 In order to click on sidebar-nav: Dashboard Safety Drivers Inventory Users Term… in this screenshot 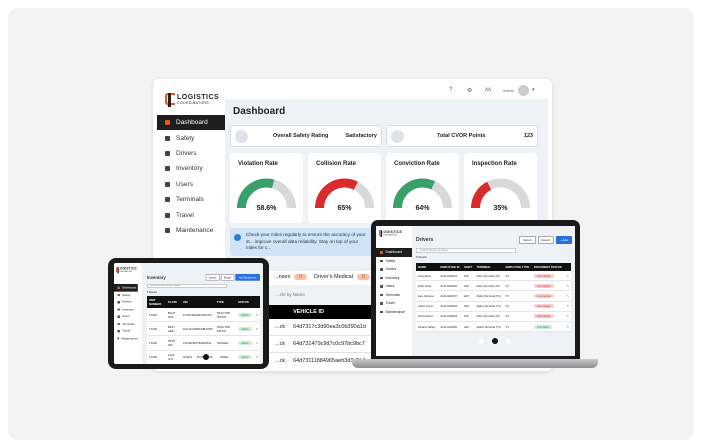, I will do `click(126, 313)`.